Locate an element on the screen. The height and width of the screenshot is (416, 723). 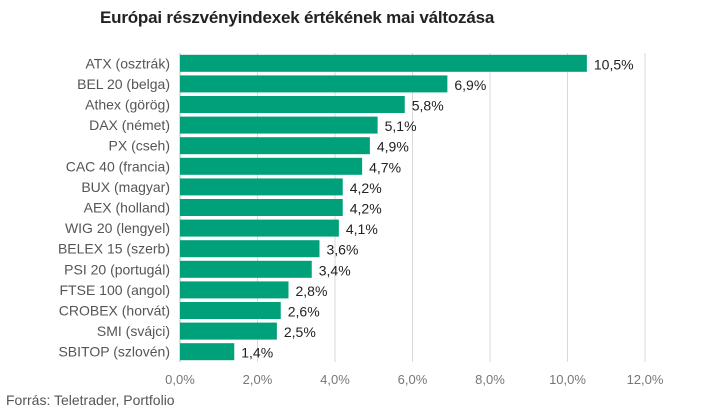
x-tick-label: 8,0% is located at coordinates (490, 379).